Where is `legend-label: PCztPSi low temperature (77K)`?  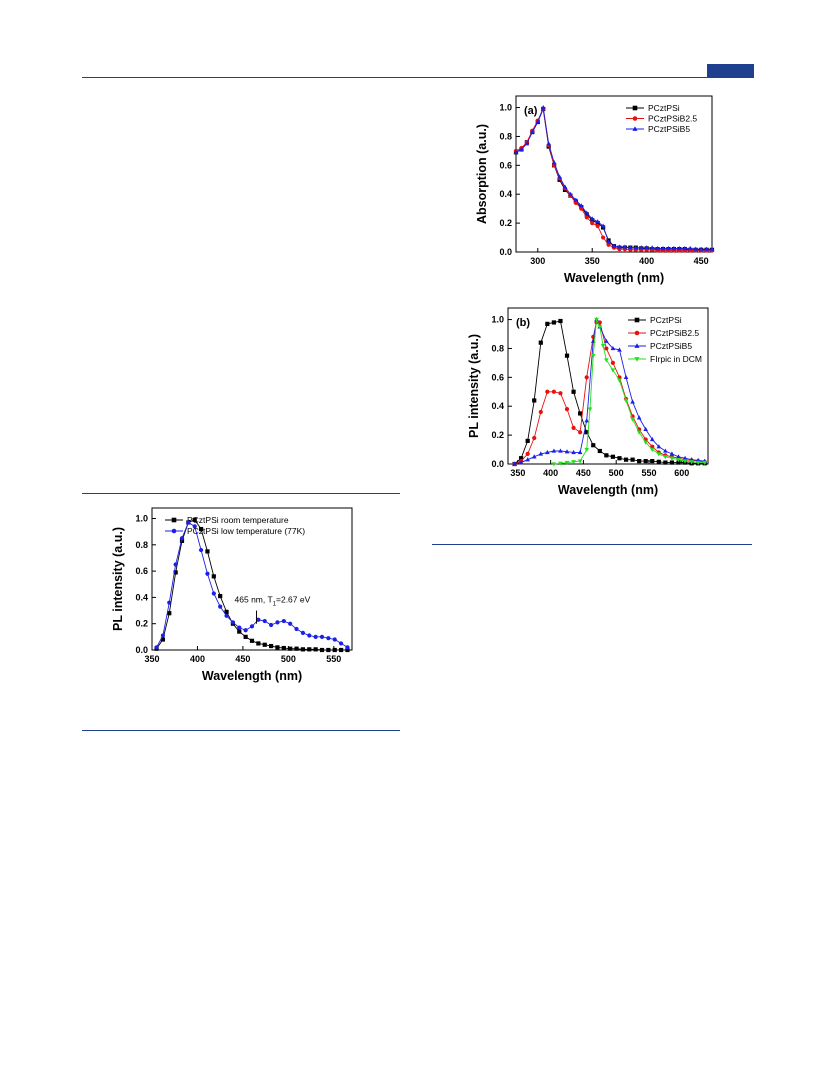
legend-label: PCztPSi low temperature (77K) is located at coordinates (246, 531).